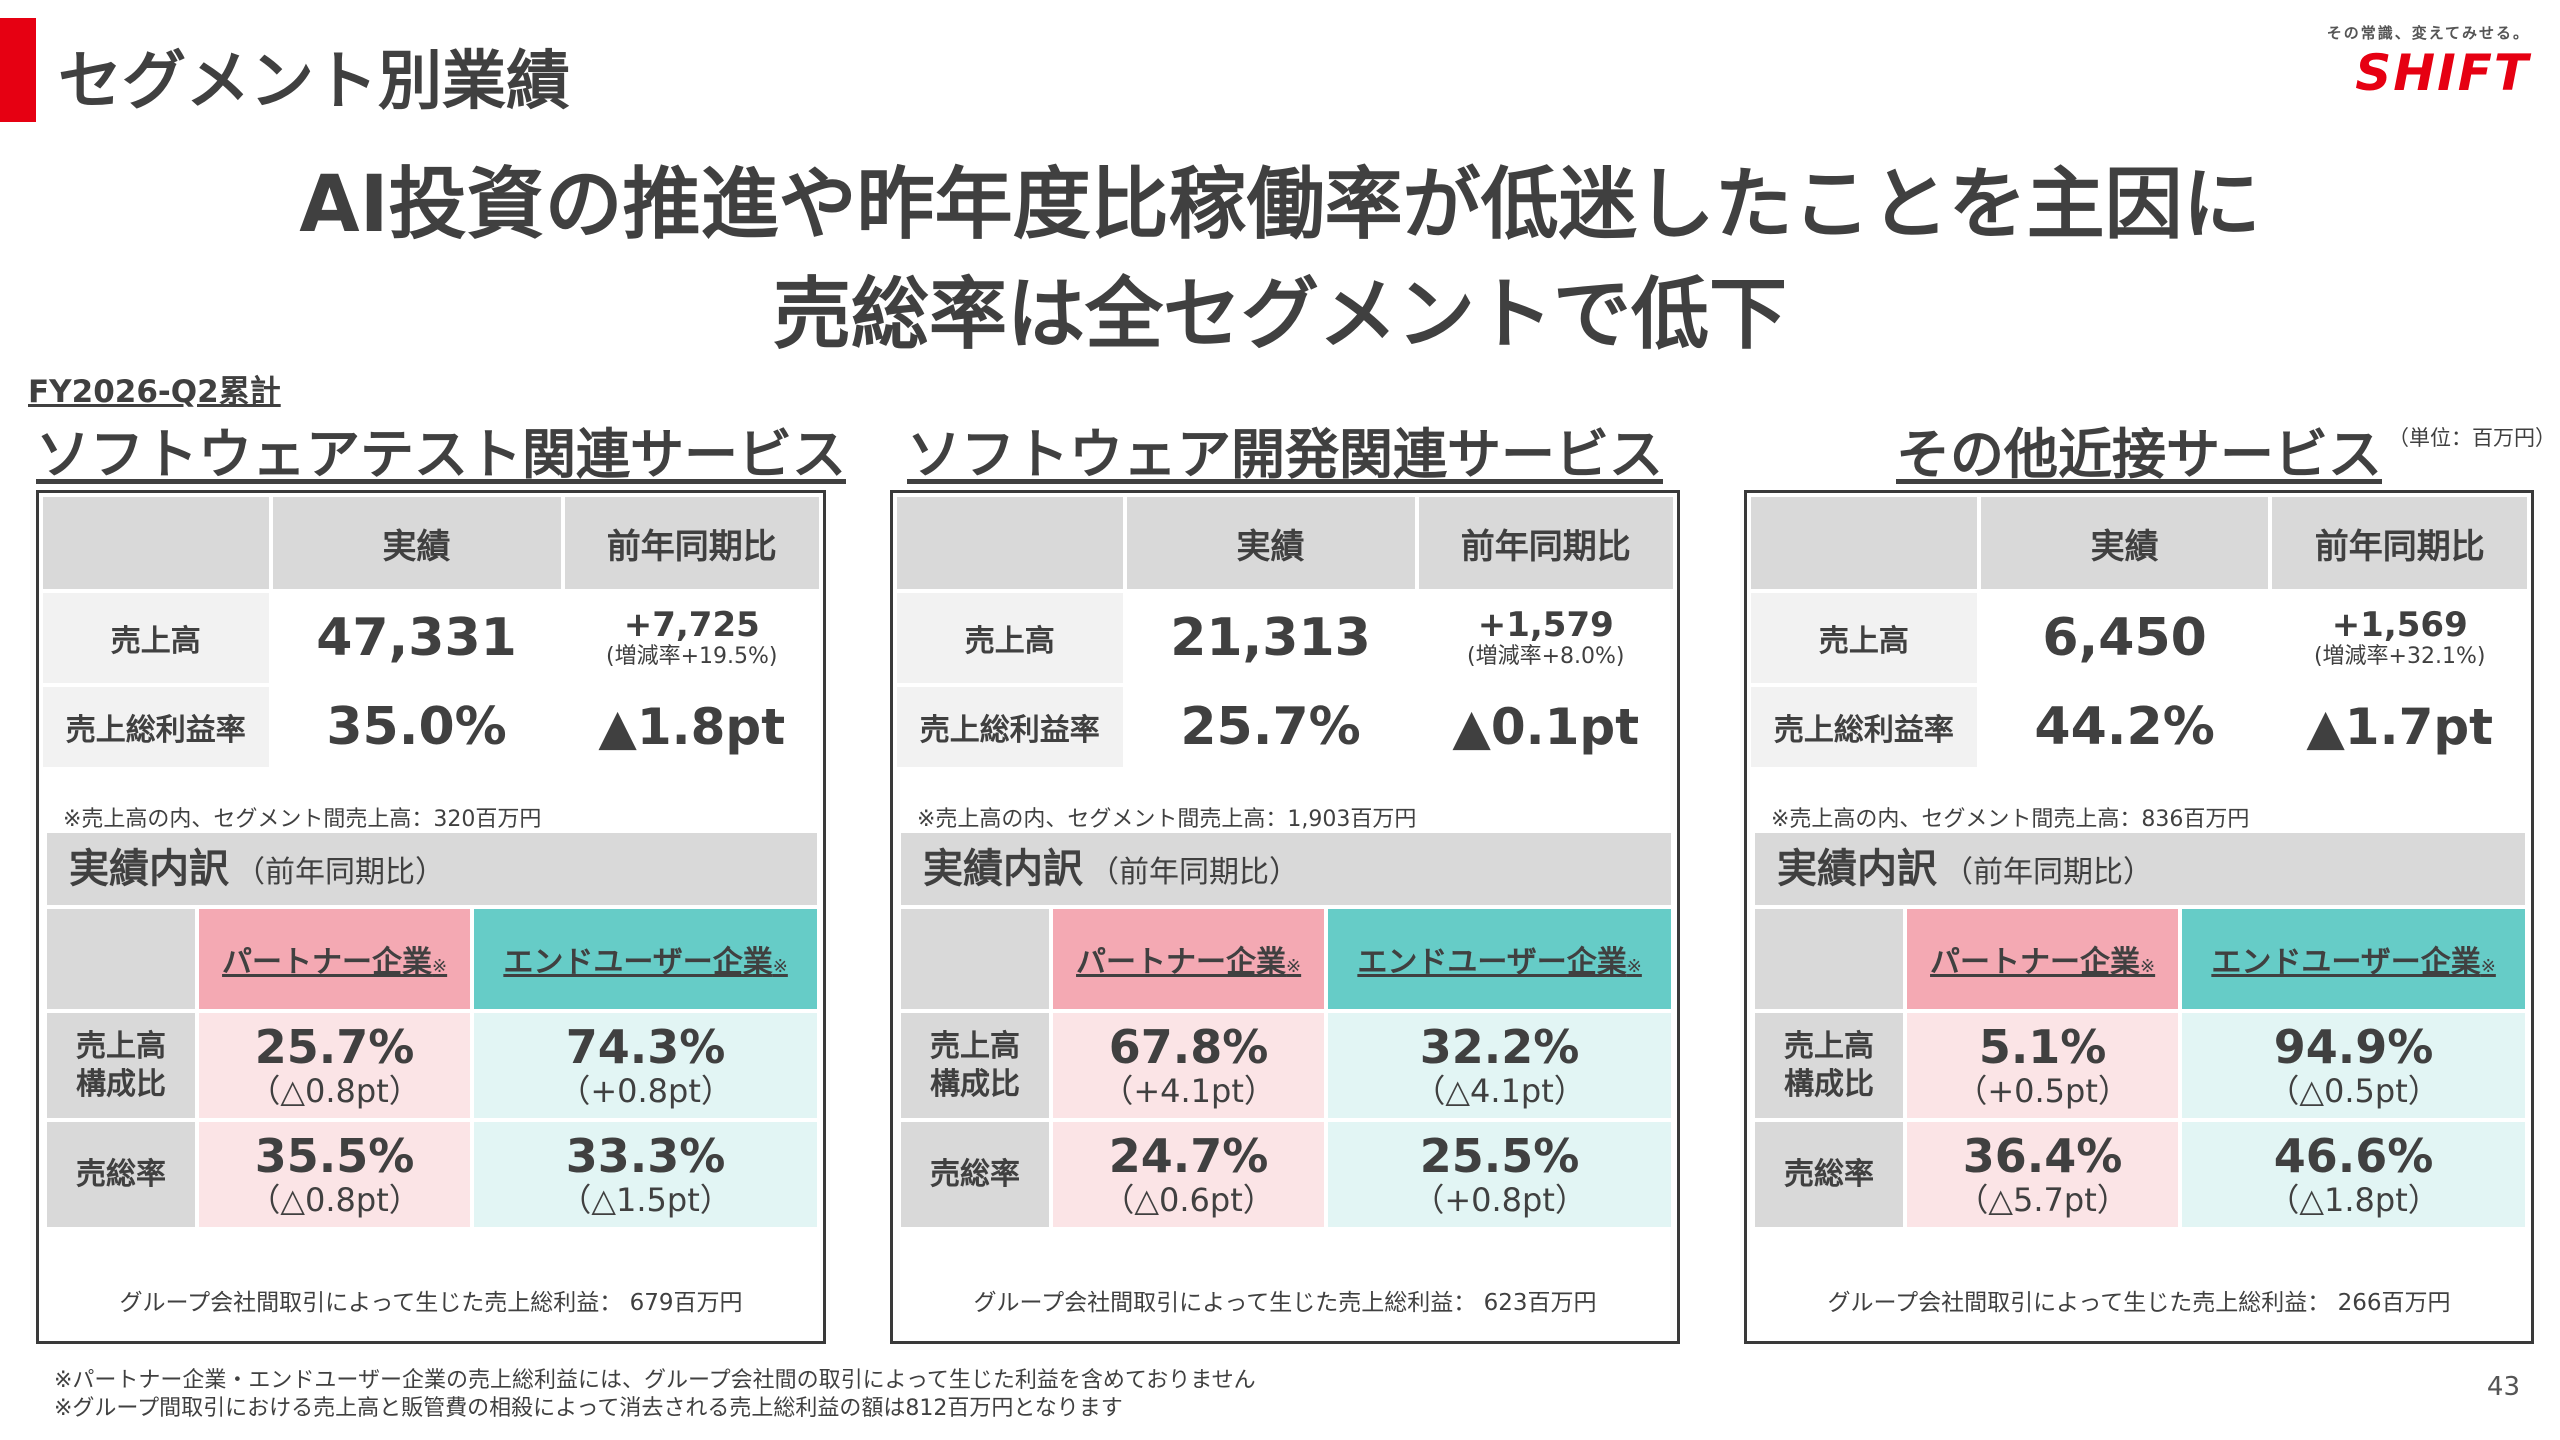 The height and width of the screenshot is (1440, 2560). I want to click on enduser-gm: 25.5%, so click(1499, 1155).